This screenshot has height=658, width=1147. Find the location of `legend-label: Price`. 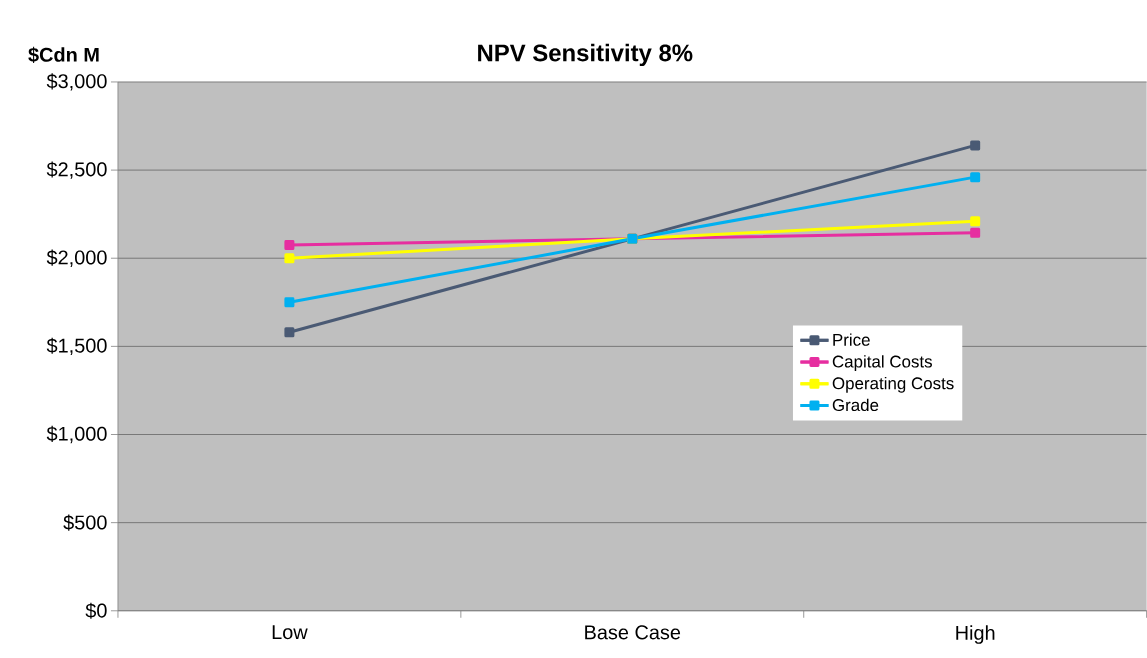

legend-label: Price is located at coordinates (851, 339).